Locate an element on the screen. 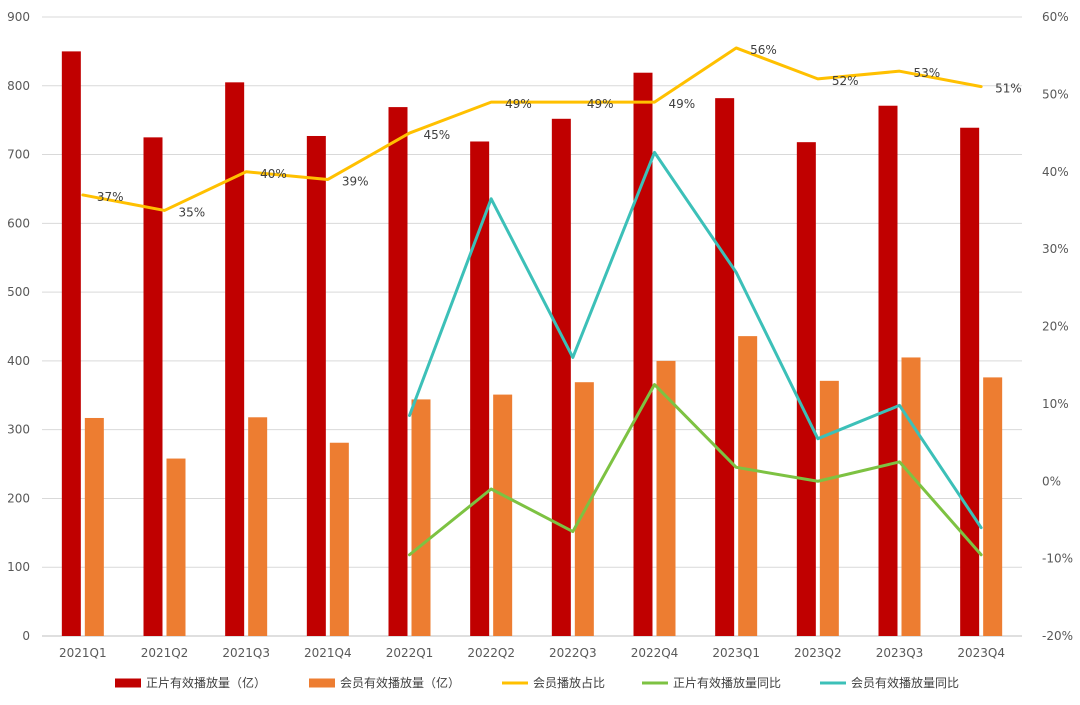 The height and width of the screenshot is (705, 1080). left-tick-label: 100 is located at coordinates (18, 567).